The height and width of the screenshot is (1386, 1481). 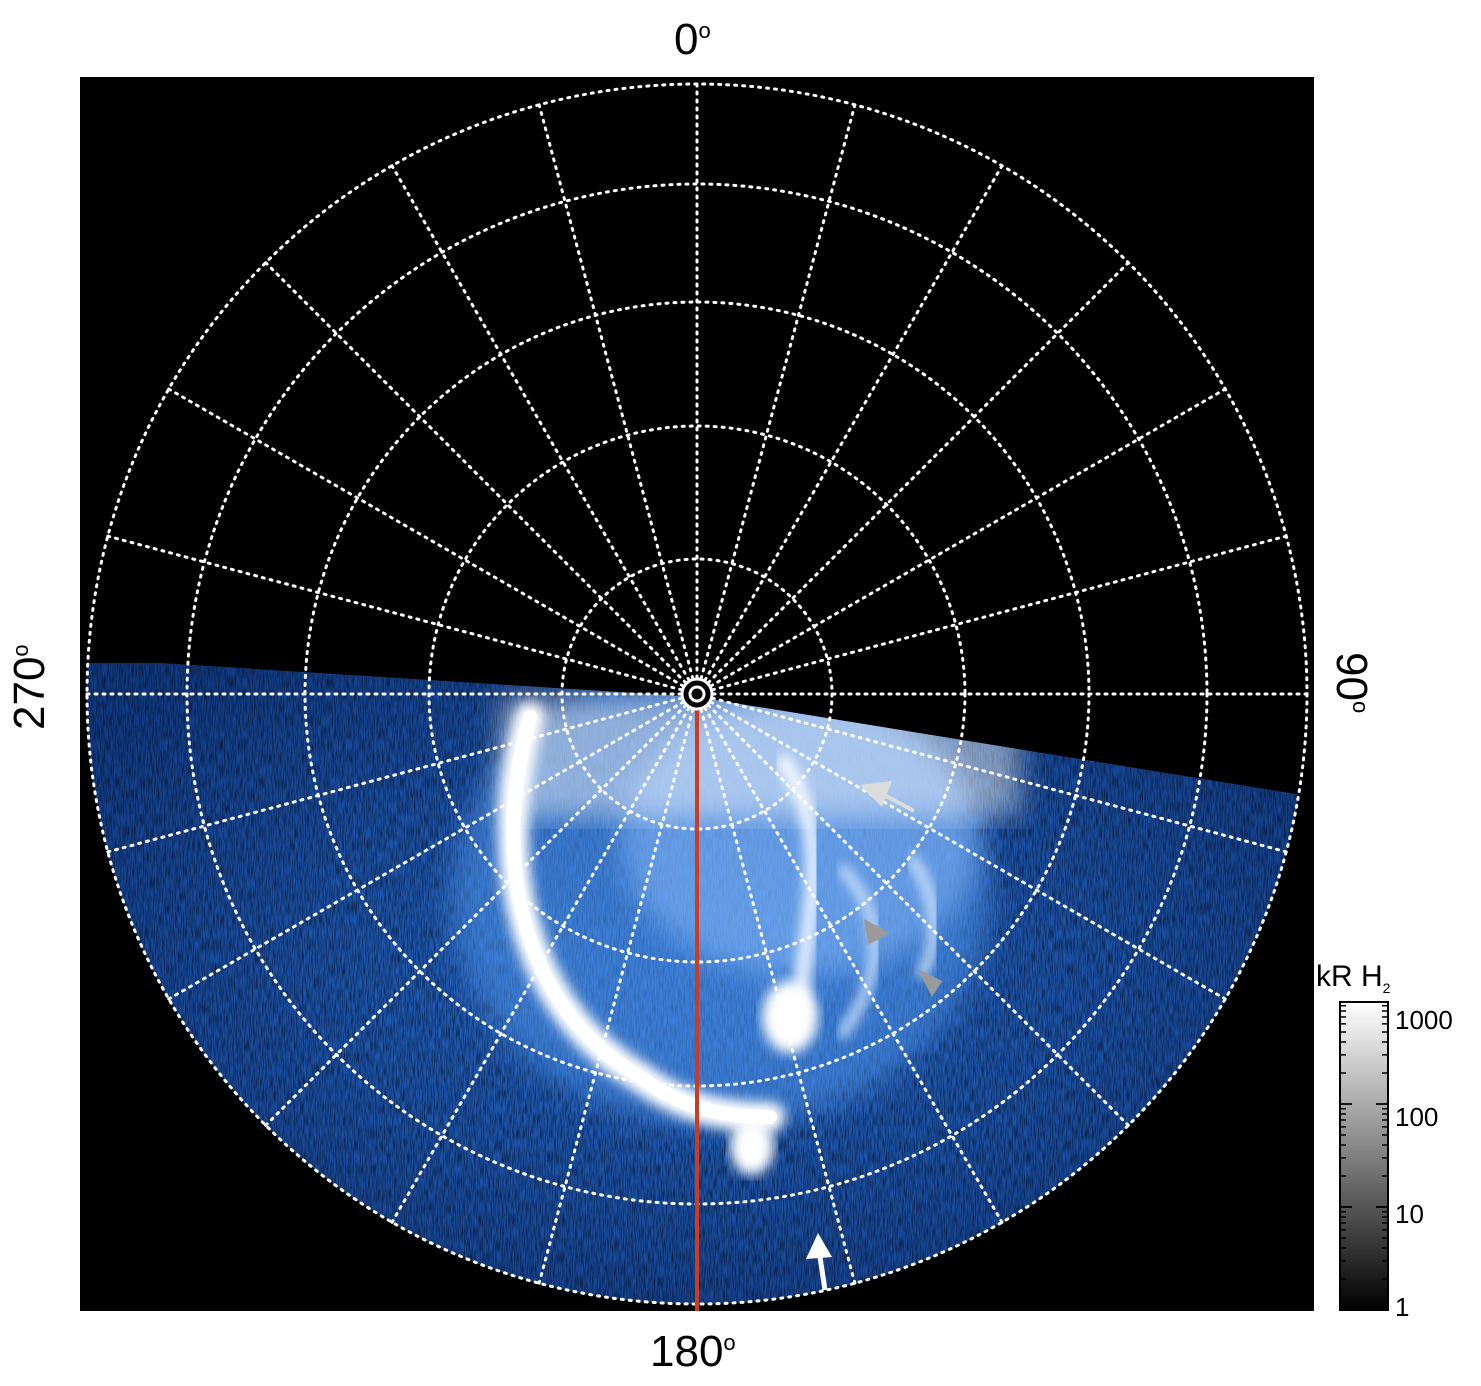 I want to click on colorbar-tick-1000: 1000, so click(x=1424, y=1020).